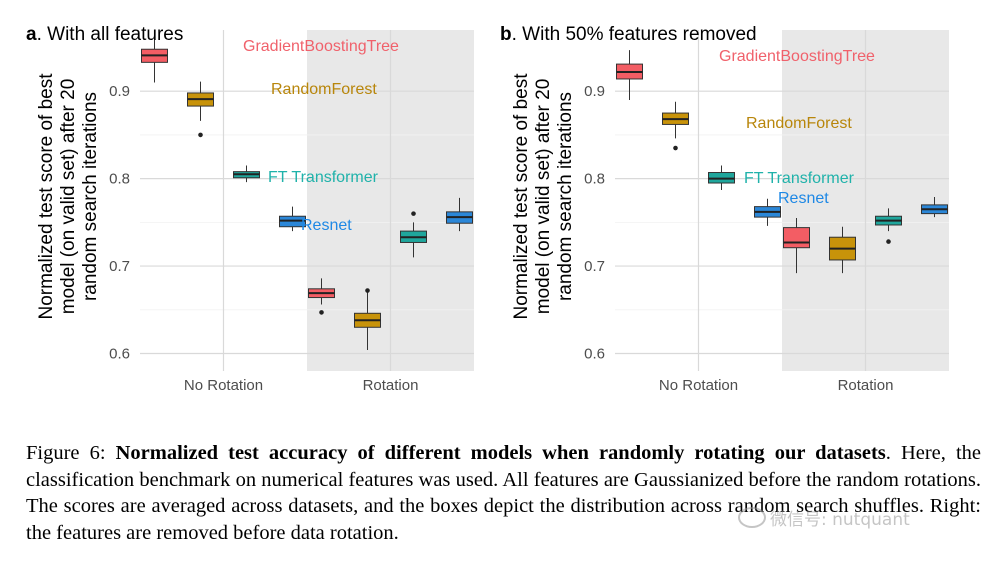 The width and height of the screenshot is (989, 561). Describe the element at coordinates (506, 34) in the screenshot. I see `panel-letter: b` at that location.